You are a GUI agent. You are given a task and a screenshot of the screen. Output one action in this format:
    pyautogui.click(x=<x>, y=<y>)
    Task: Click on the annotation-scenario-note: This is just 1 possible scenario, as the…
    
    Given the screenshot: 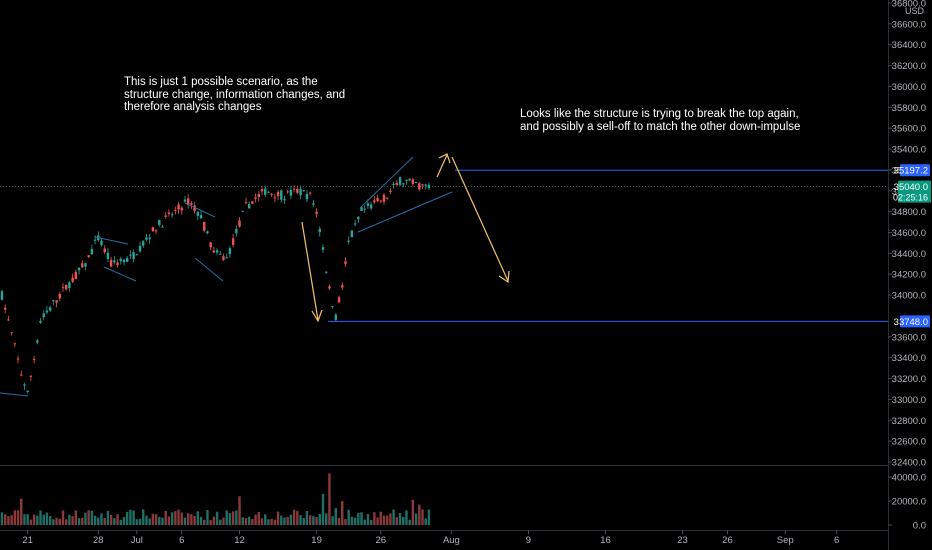 What is the action you would take?
    pyautogui.click(x=235, y=94)
    